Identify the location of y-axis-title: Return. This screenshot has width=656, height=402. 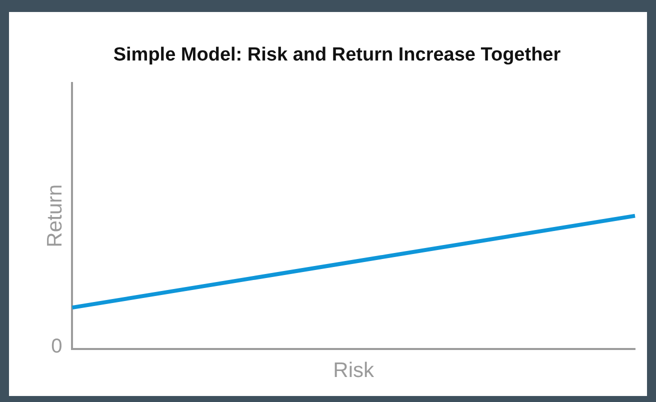
(54, 216).